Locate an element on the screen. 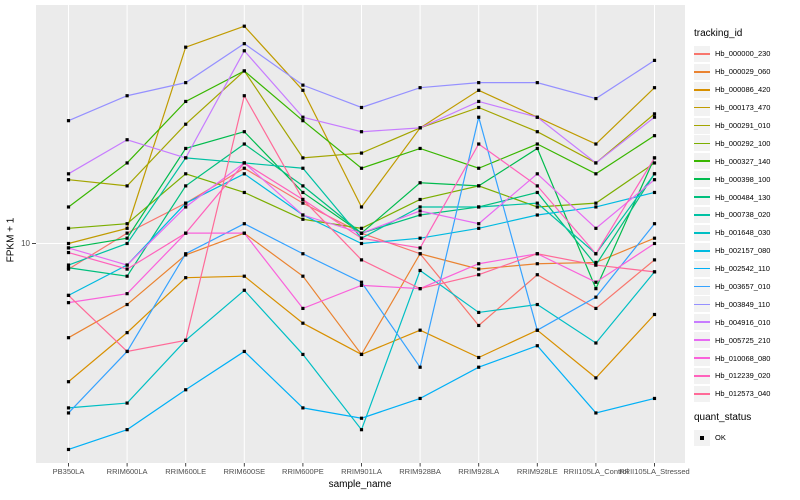 This screenshot has height=500, width=800. legend-item-label: Hb_012239_020 is located at coordinates (743, 376).